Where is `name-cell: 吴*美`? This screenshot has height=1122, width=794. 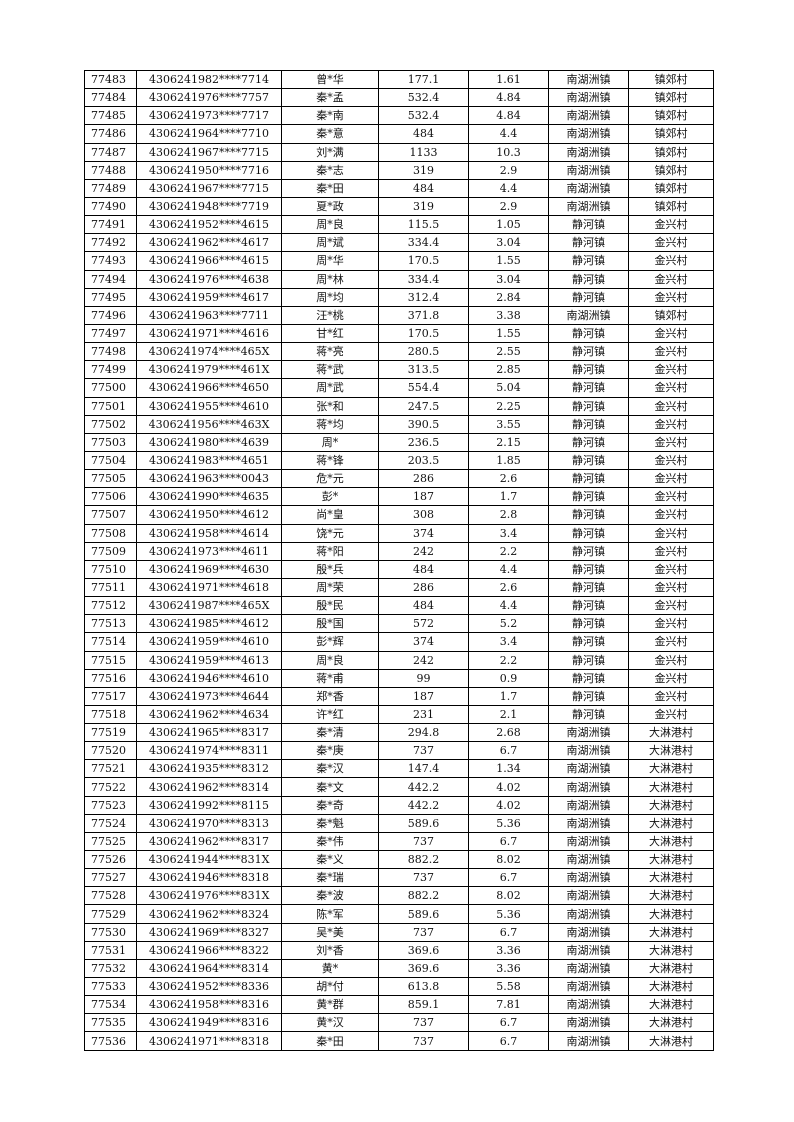
name-cell: 吴*美 is located at coordinates (330, 932).